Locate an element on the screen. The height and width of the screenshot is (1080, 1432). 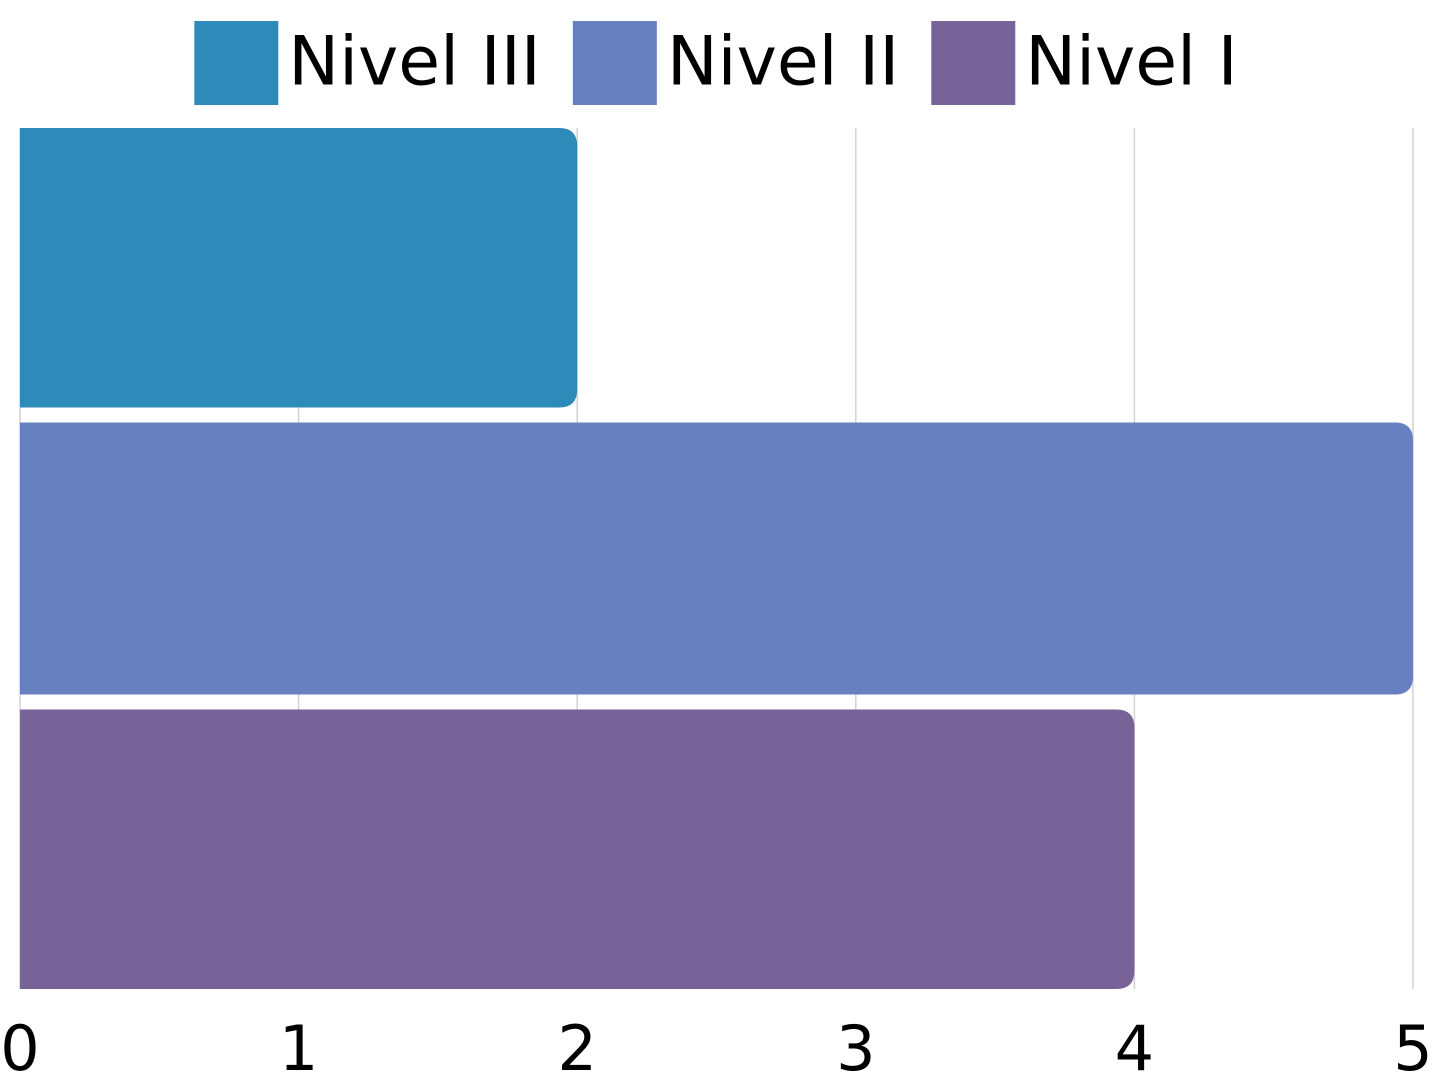
x-tick-label: 5 is located at coordinates (1412, 1046).